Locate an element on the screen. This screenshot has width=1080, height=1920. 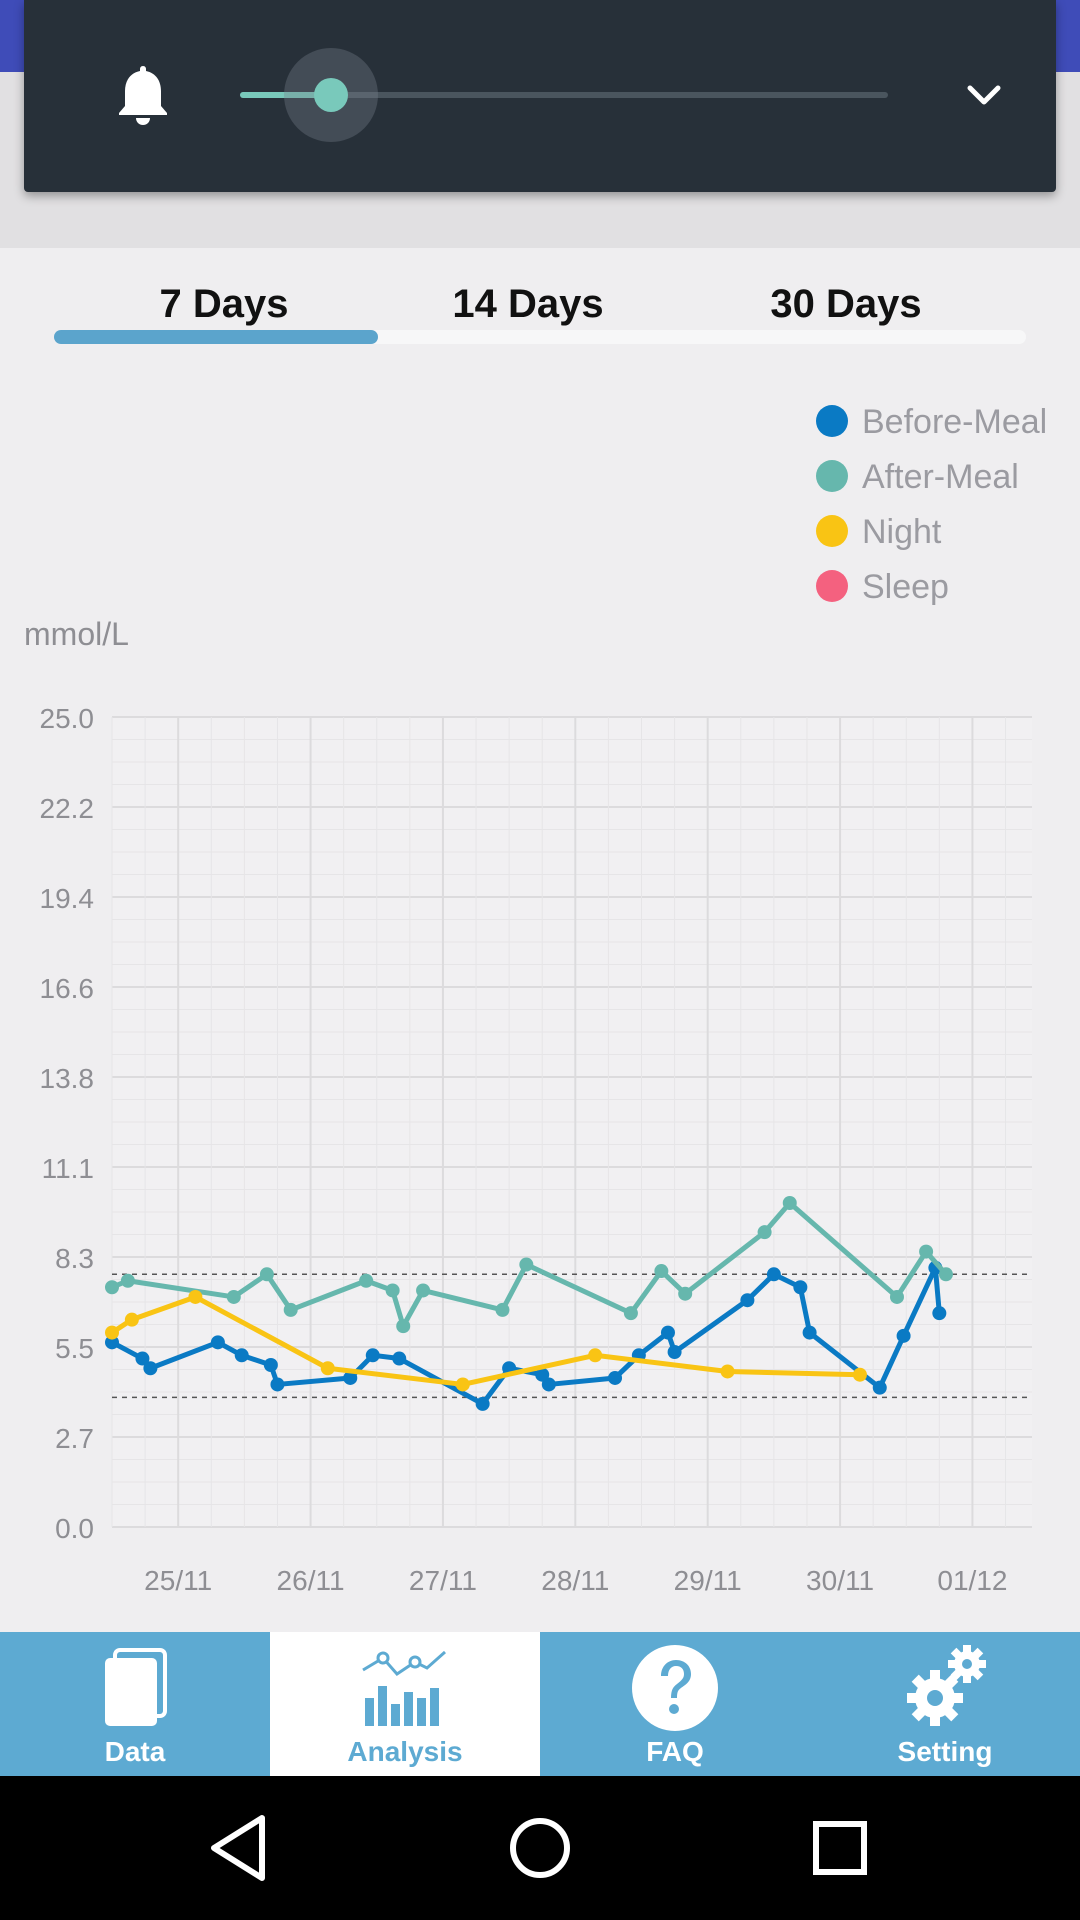
legend-label: Sleep is located at coordinates (905, 587).